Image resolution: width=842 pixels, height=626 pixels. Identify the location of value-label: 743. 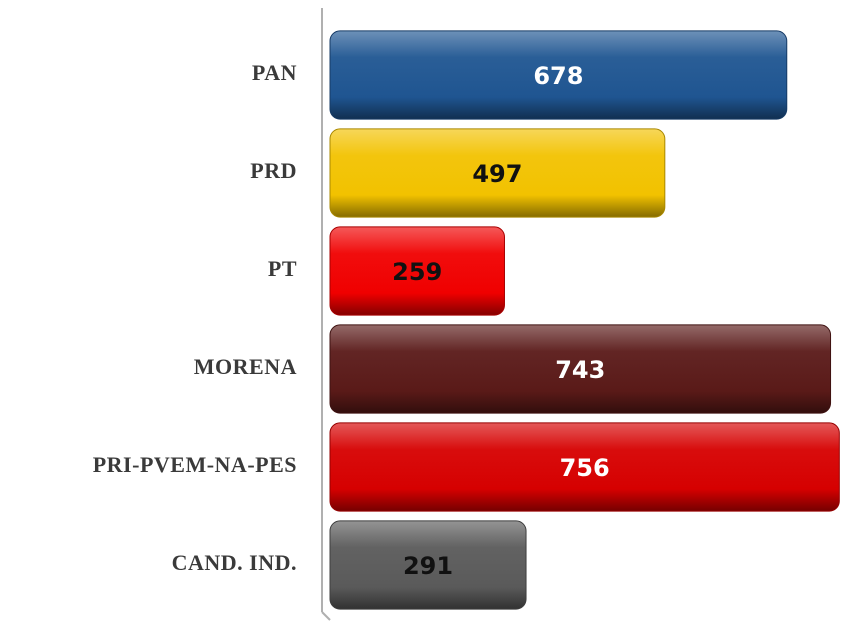
(580, 370).